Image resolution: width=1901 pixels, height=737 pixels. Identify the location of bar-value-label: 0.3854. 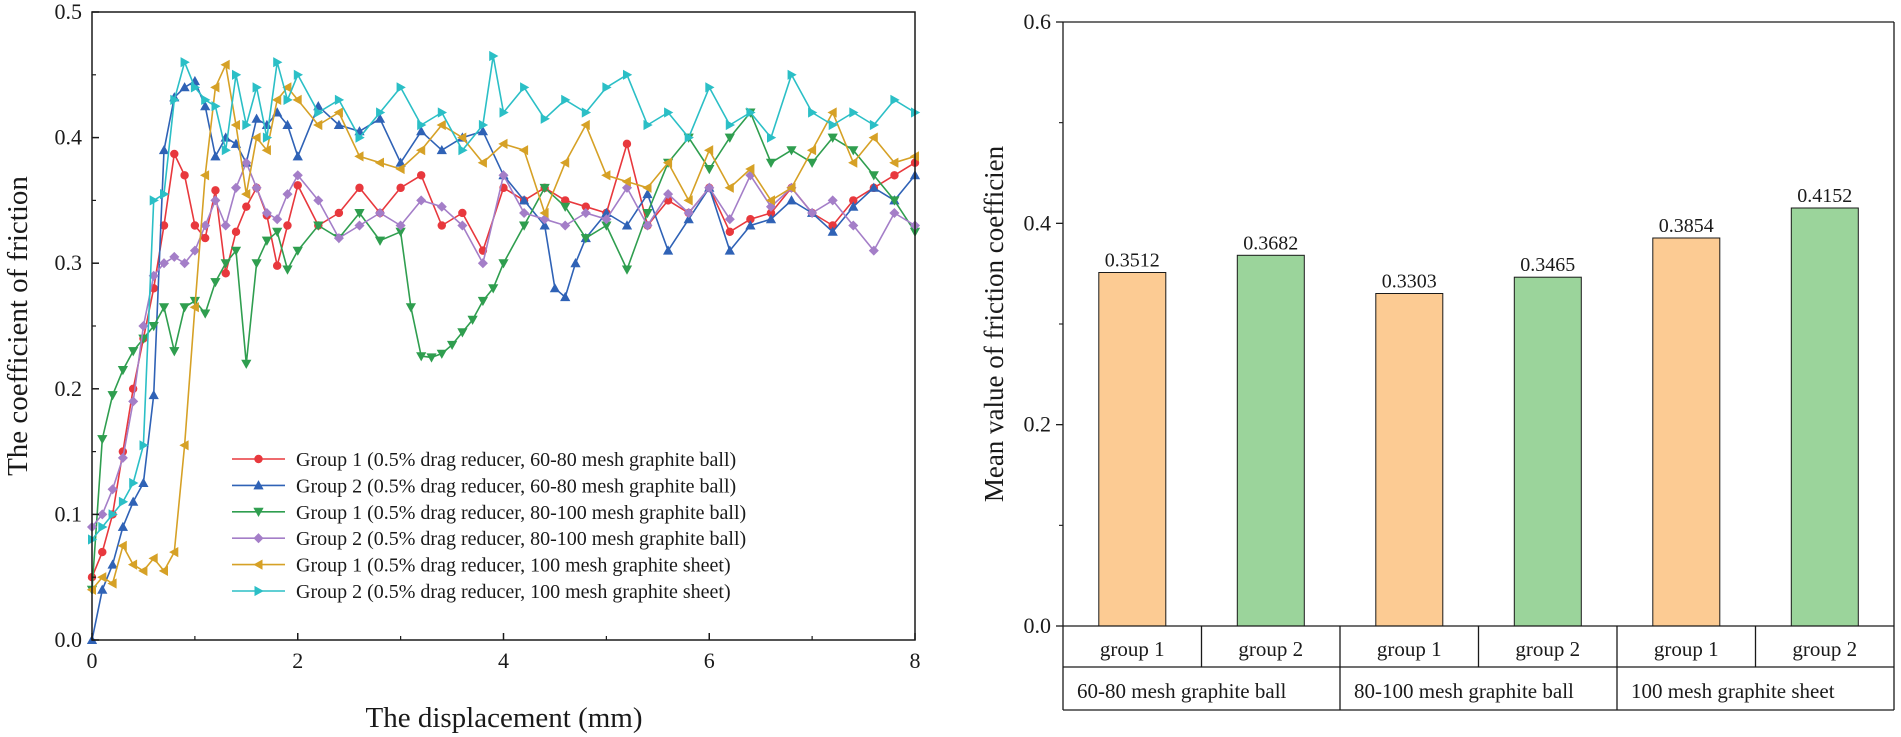
(1686, 226).